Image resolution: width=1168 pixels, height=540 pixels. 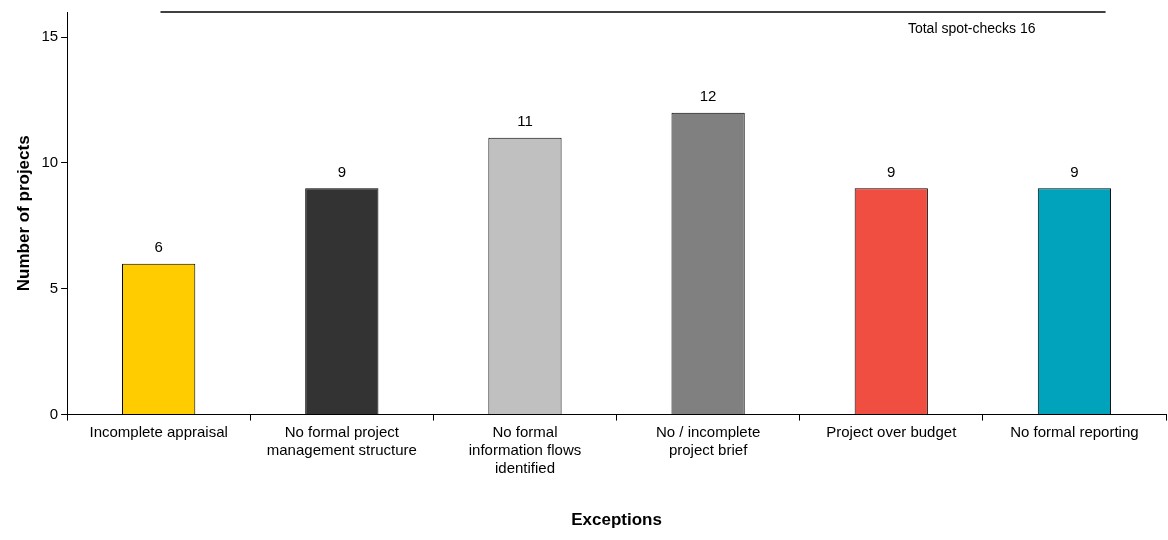 I want to click on x-tick-label: Project over budget, so click(x=892, y=431).